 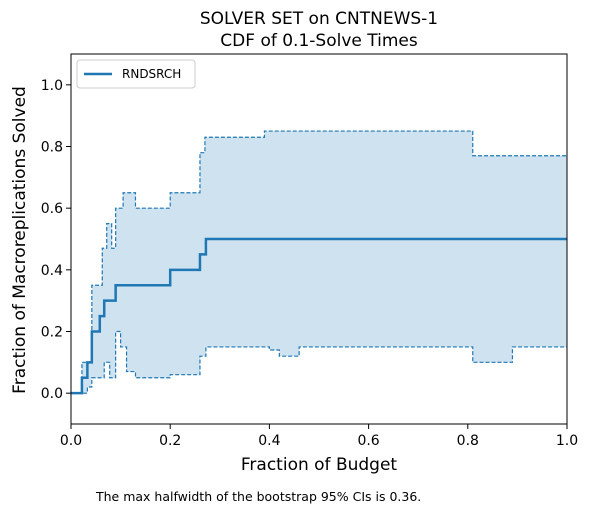 I want to click on x-tick-label: 0.8, so click(x=468, y=441).